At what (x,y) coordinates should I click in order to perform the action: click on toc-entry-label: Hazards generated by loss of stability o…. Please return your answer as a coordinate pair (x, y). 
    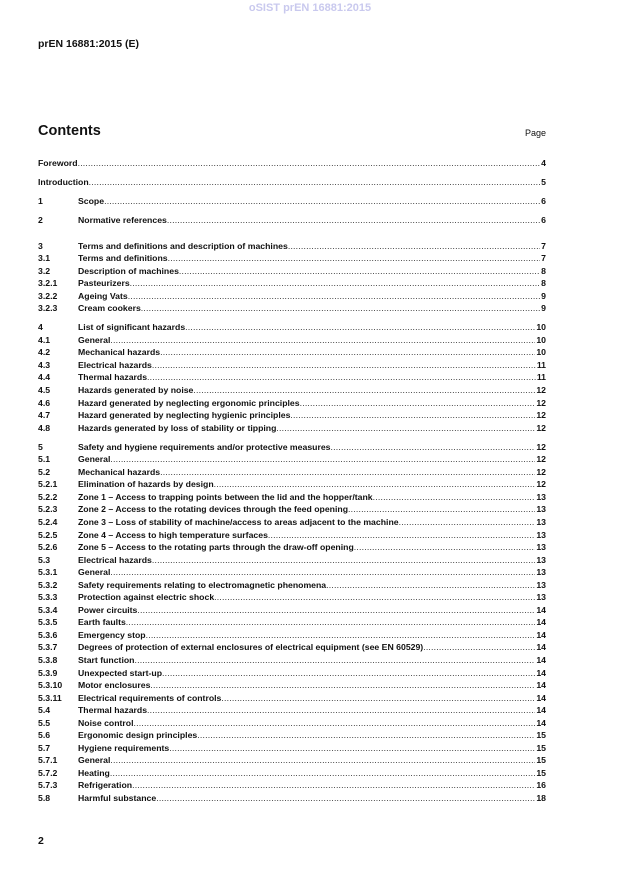
    Looking at the image, I should click on (177, 427).